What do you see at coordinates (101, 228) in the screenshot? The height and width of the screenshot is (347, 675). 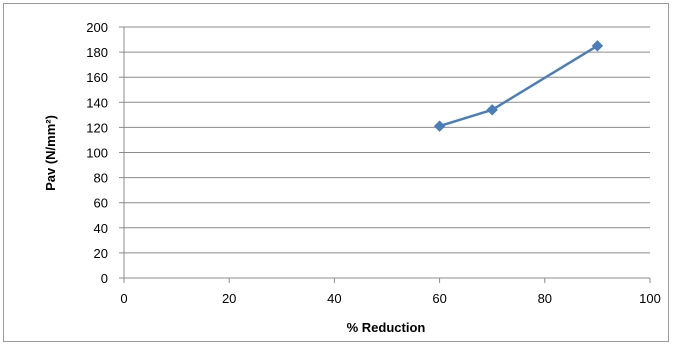 I see `y-tick-label-40: 40` at bounding box center [101, 228].